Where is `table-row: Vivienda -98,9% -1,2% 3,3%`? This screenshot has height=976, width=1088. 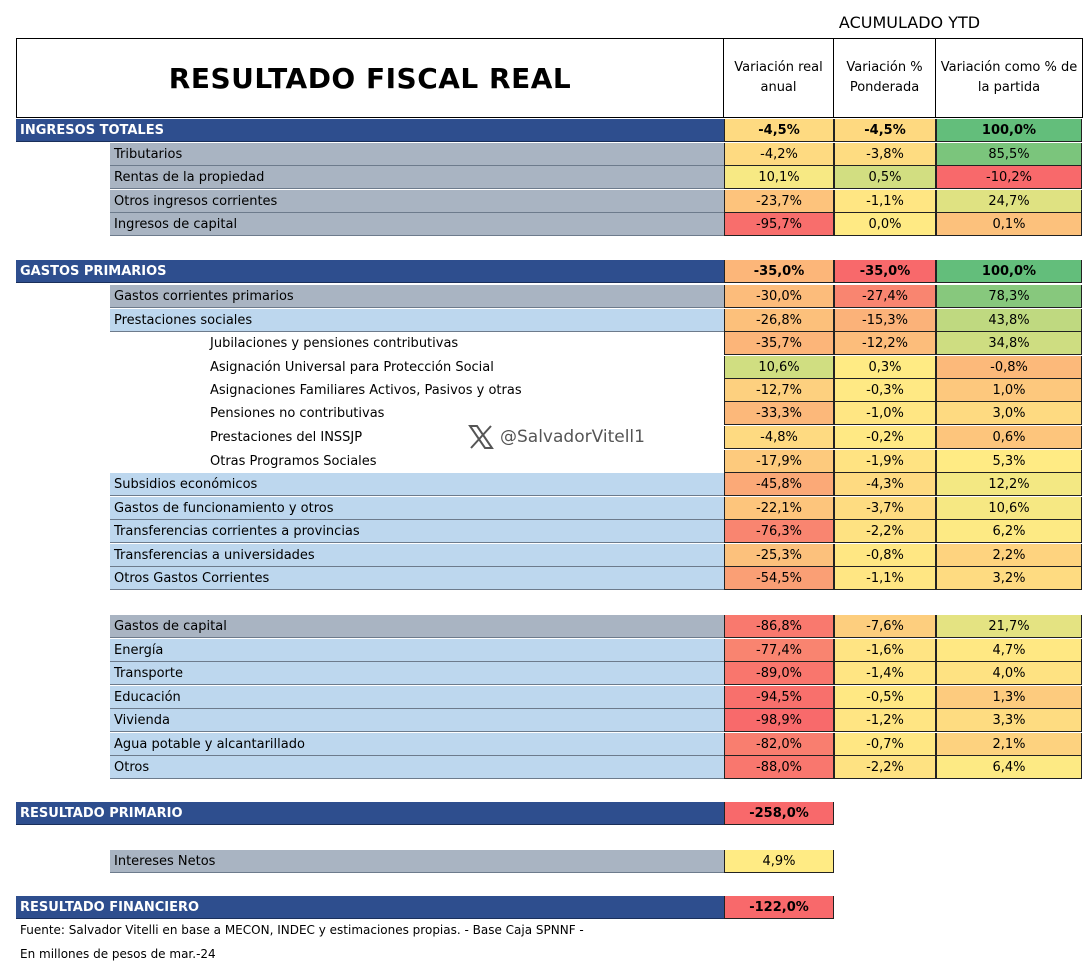 table-row: Vivienda -98,9% -1,2% 3,3% is located at coordinates (544, 720).